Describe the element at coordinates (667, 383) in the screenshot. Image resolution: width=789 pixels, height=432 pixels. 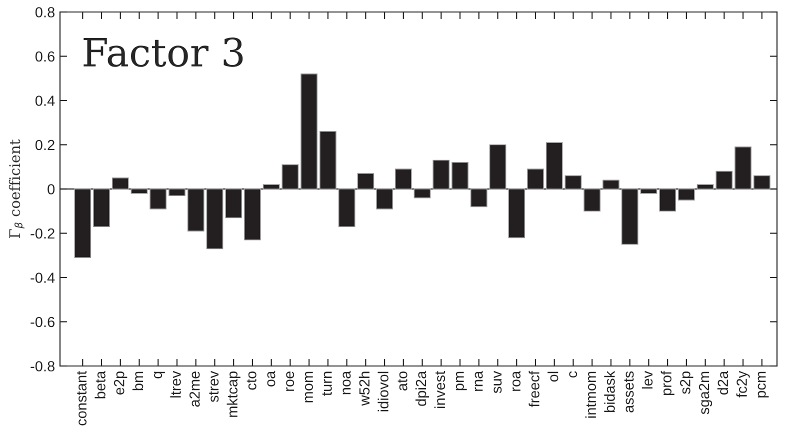
I see `x-tick-label: prof` at that location.